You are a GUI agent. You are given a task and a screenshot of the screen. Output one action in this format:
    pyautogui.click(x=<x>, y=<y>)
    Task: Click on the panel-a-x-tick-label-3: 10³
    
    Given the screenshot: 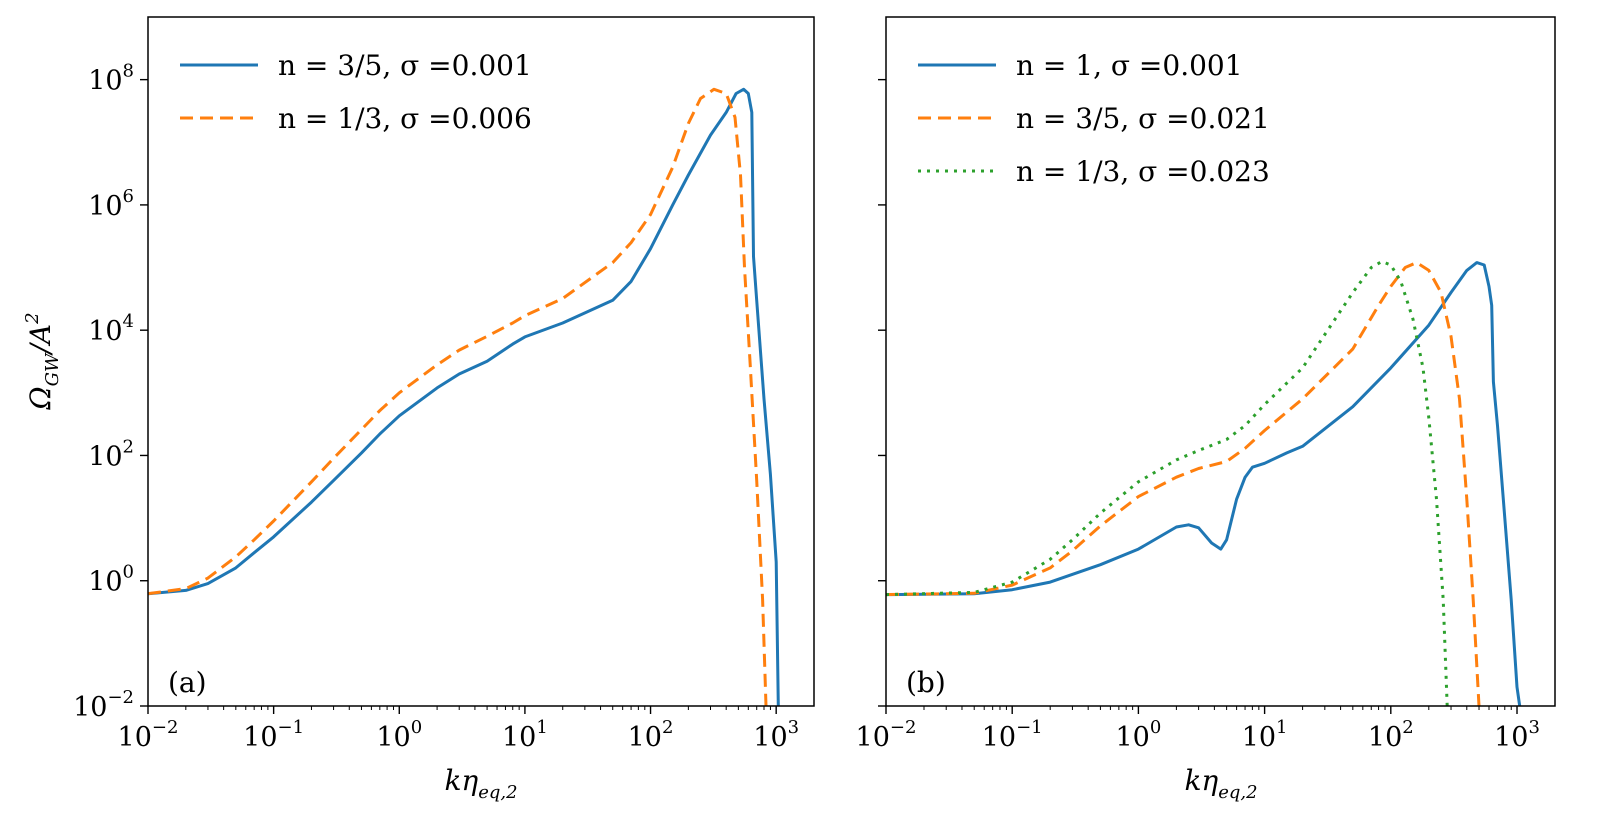 What is the action you would take?
    pyautogui.click(x=776, y=735)
    